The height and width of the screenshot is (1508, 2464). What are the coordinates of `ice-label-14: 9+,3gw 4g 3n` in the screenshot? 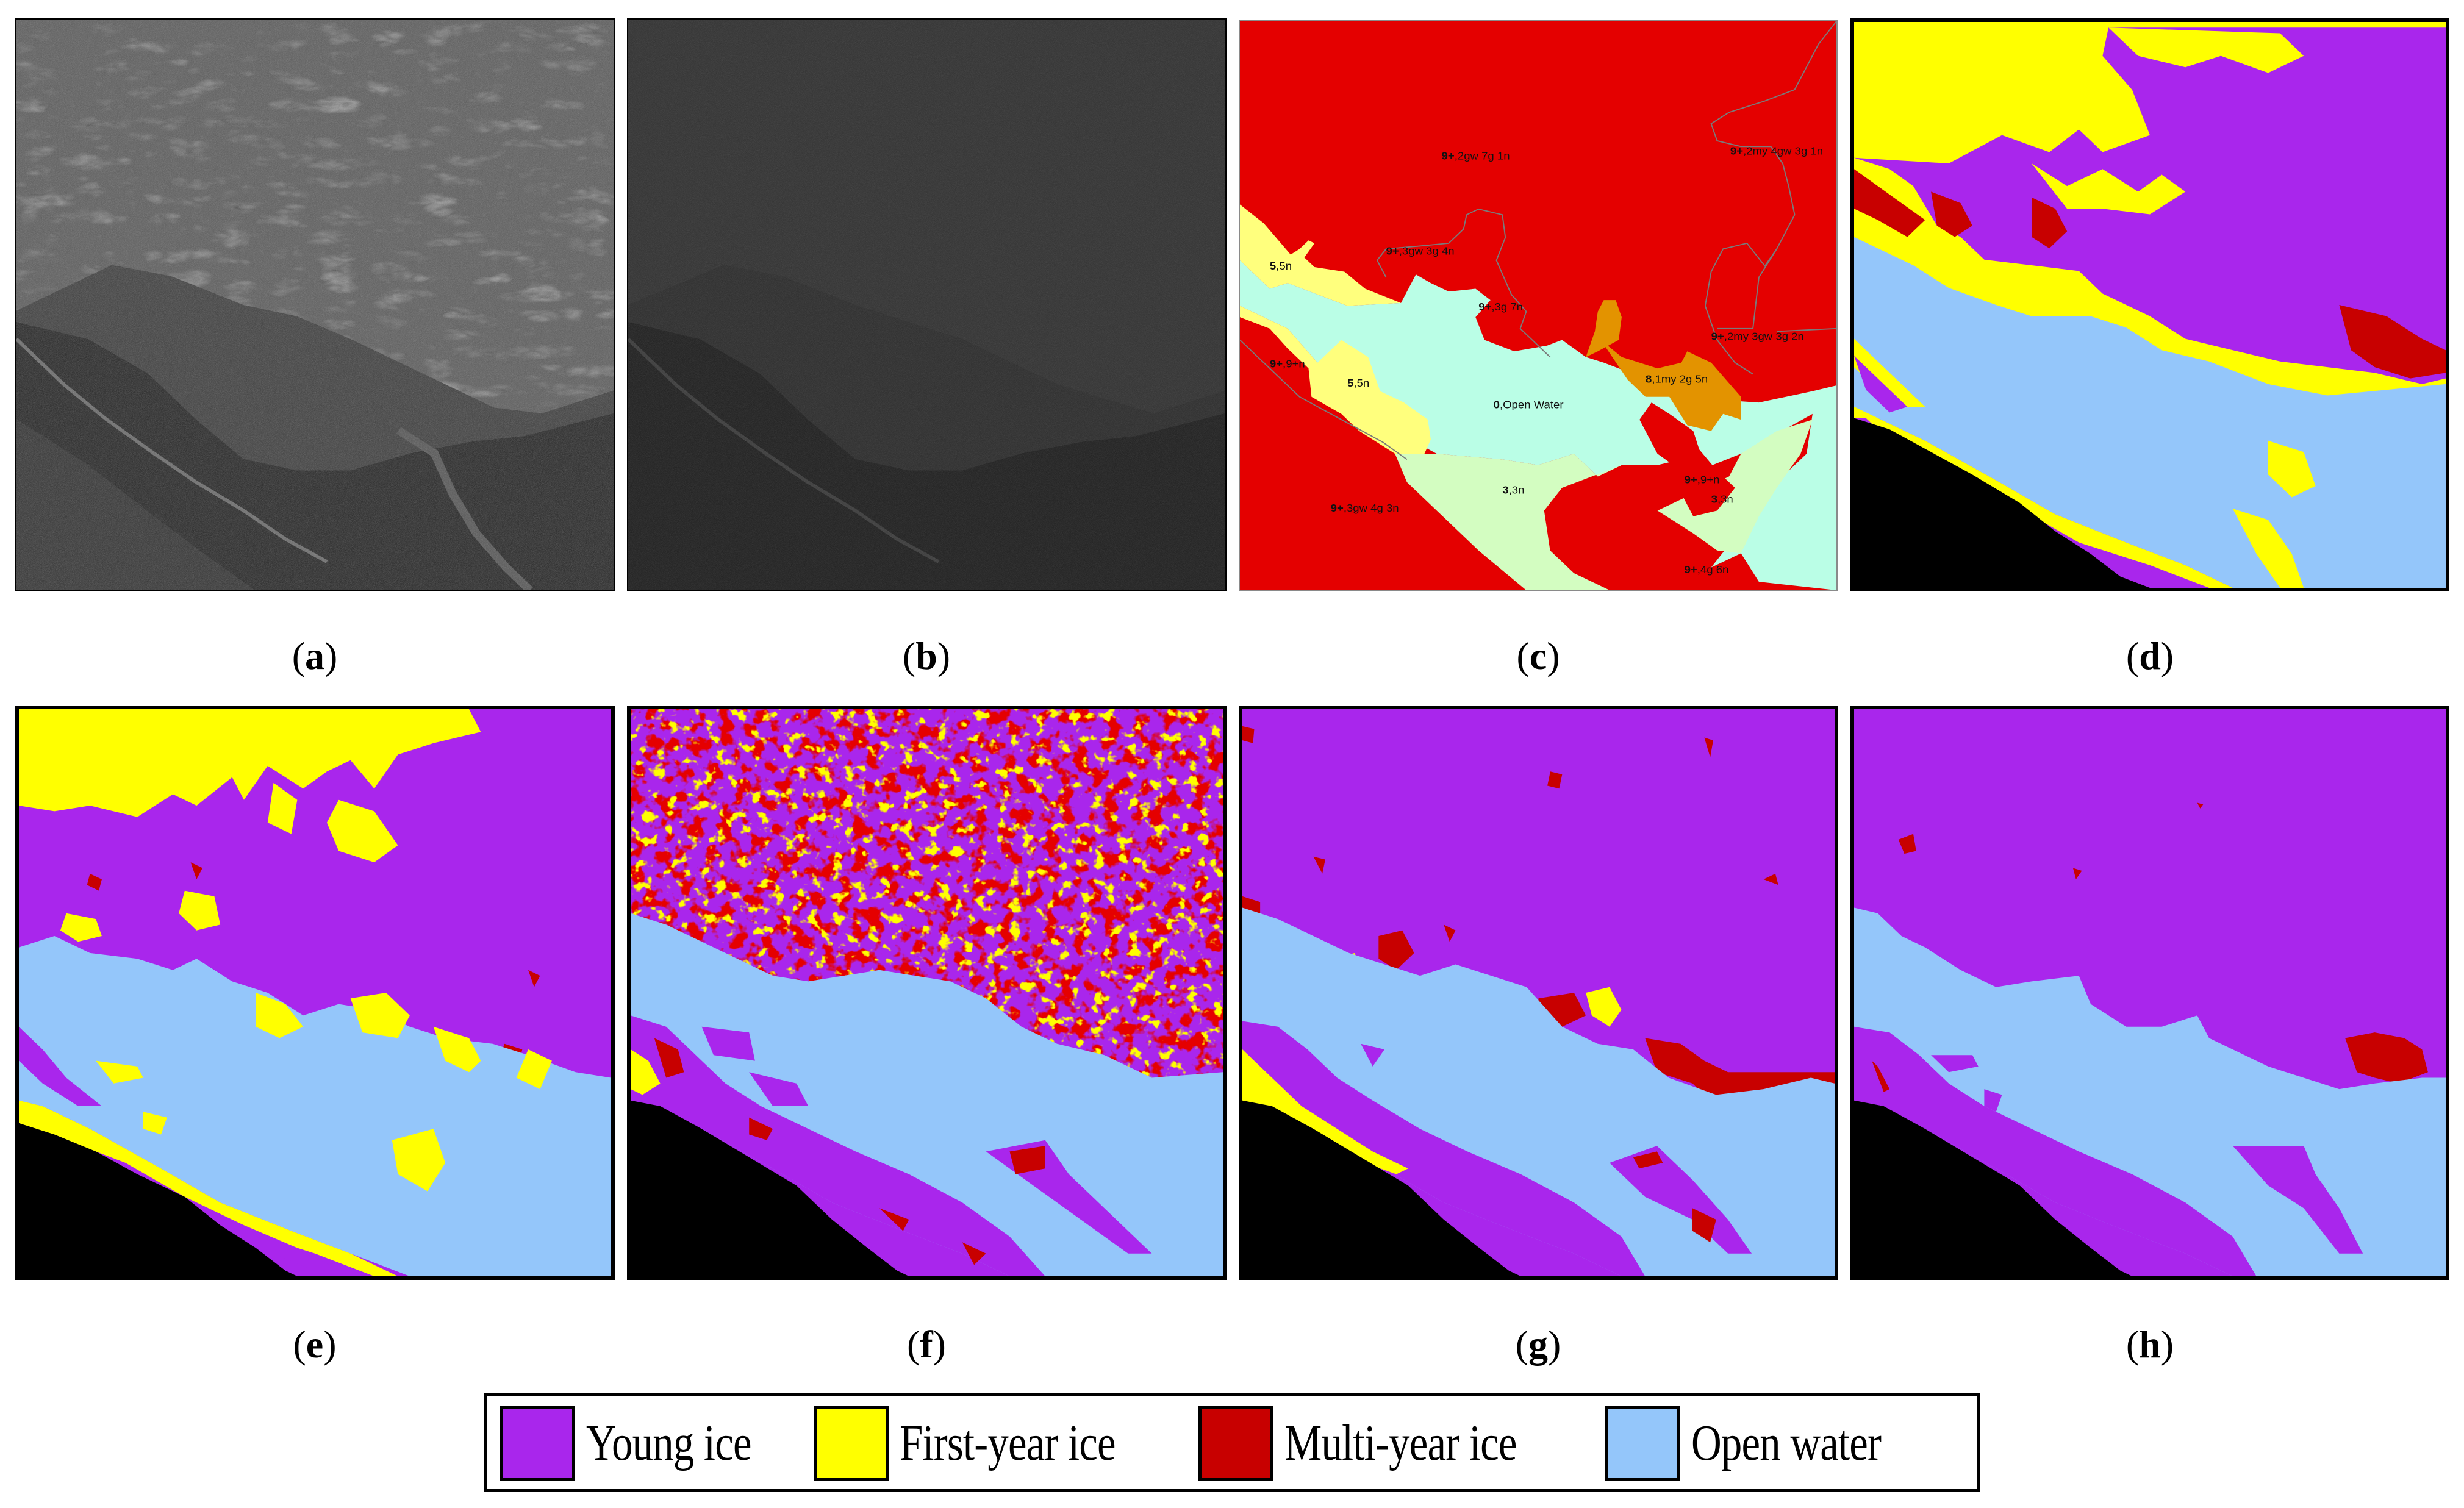 It's located at (1365, 509).